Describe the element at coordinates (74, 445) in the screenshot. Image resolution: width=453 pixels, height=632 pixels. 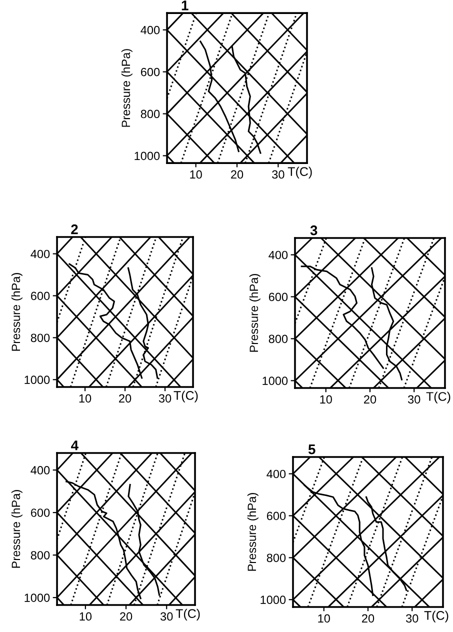
I see `chart-title: 4` at that location.